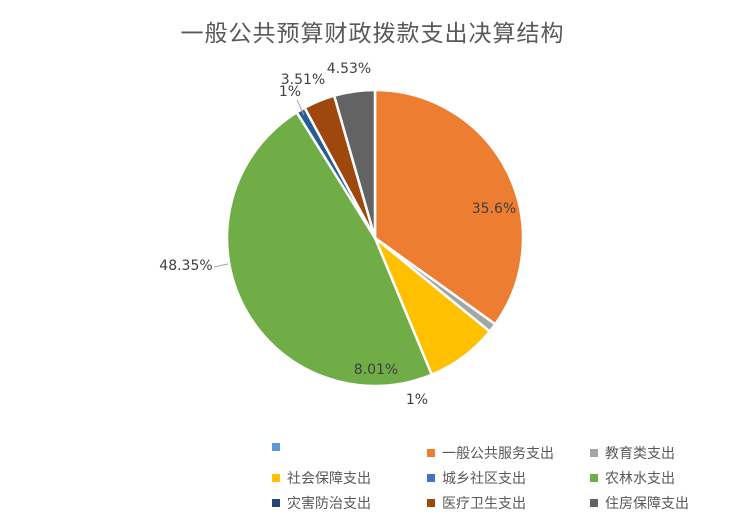 Image resolution: width=745 pixels, height=522 pixels. I want to click on legend-item, so click(279, 447).